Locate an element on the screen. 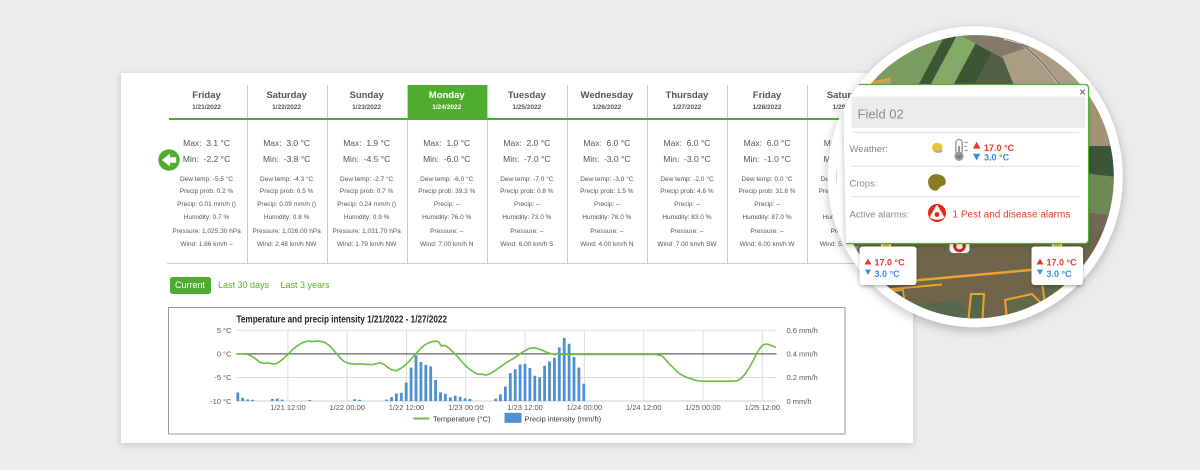 This screenshot has height=470, width=1200. svg-text: Field 02 is located at coordinates (881, 113).